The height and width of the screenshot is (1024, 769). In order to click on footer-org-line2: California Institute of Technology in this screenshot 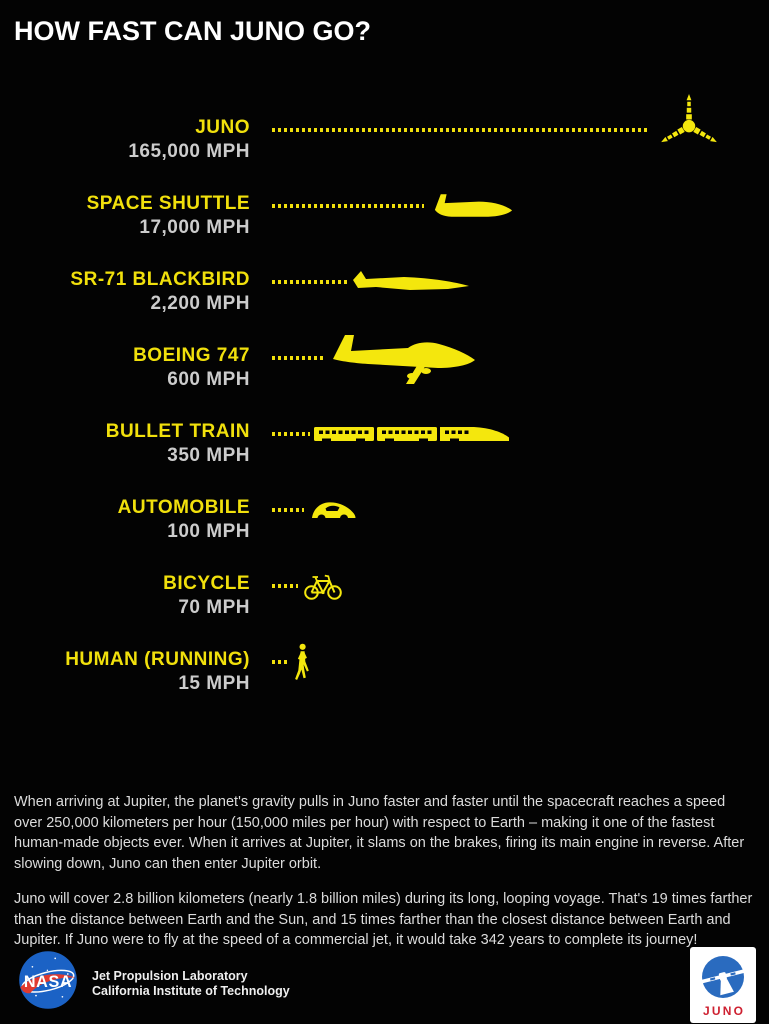, I will do `click(191, 991)`.